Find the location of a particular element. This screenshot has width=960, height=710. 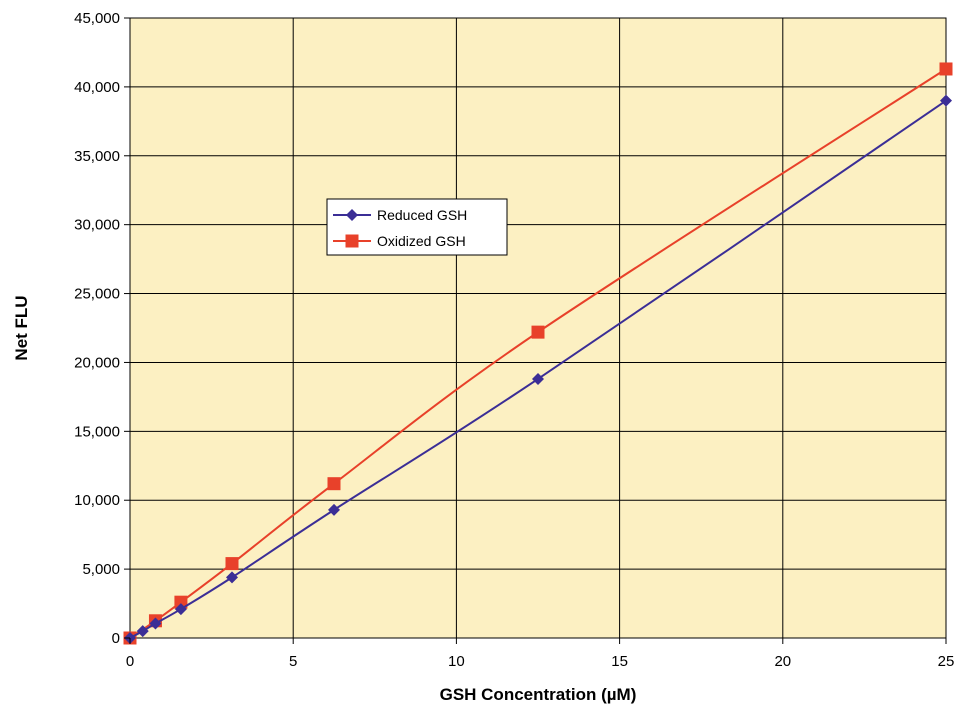

y-tick-label: 10,000 is located at coordinates (97, 500).